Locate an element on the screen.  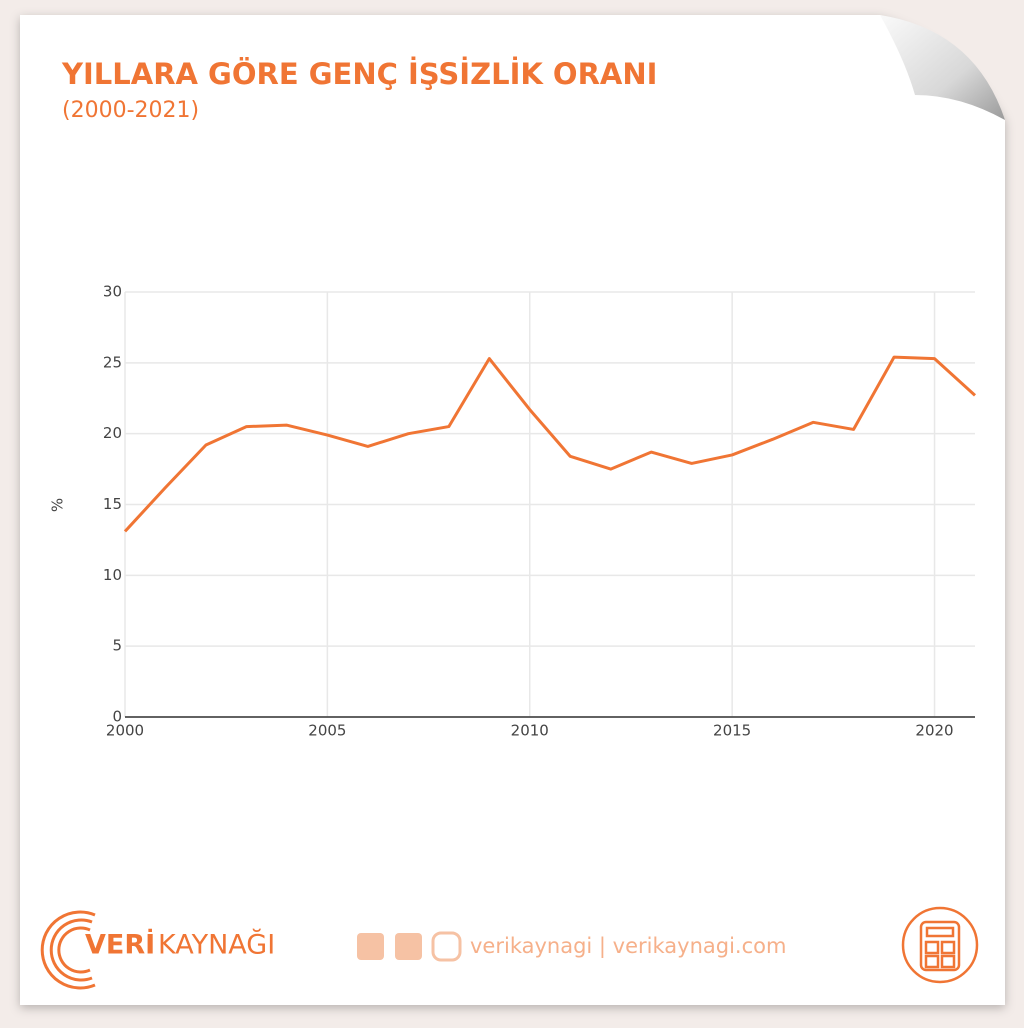
y-tick-label: 0 is located at coordinates (117, 717).